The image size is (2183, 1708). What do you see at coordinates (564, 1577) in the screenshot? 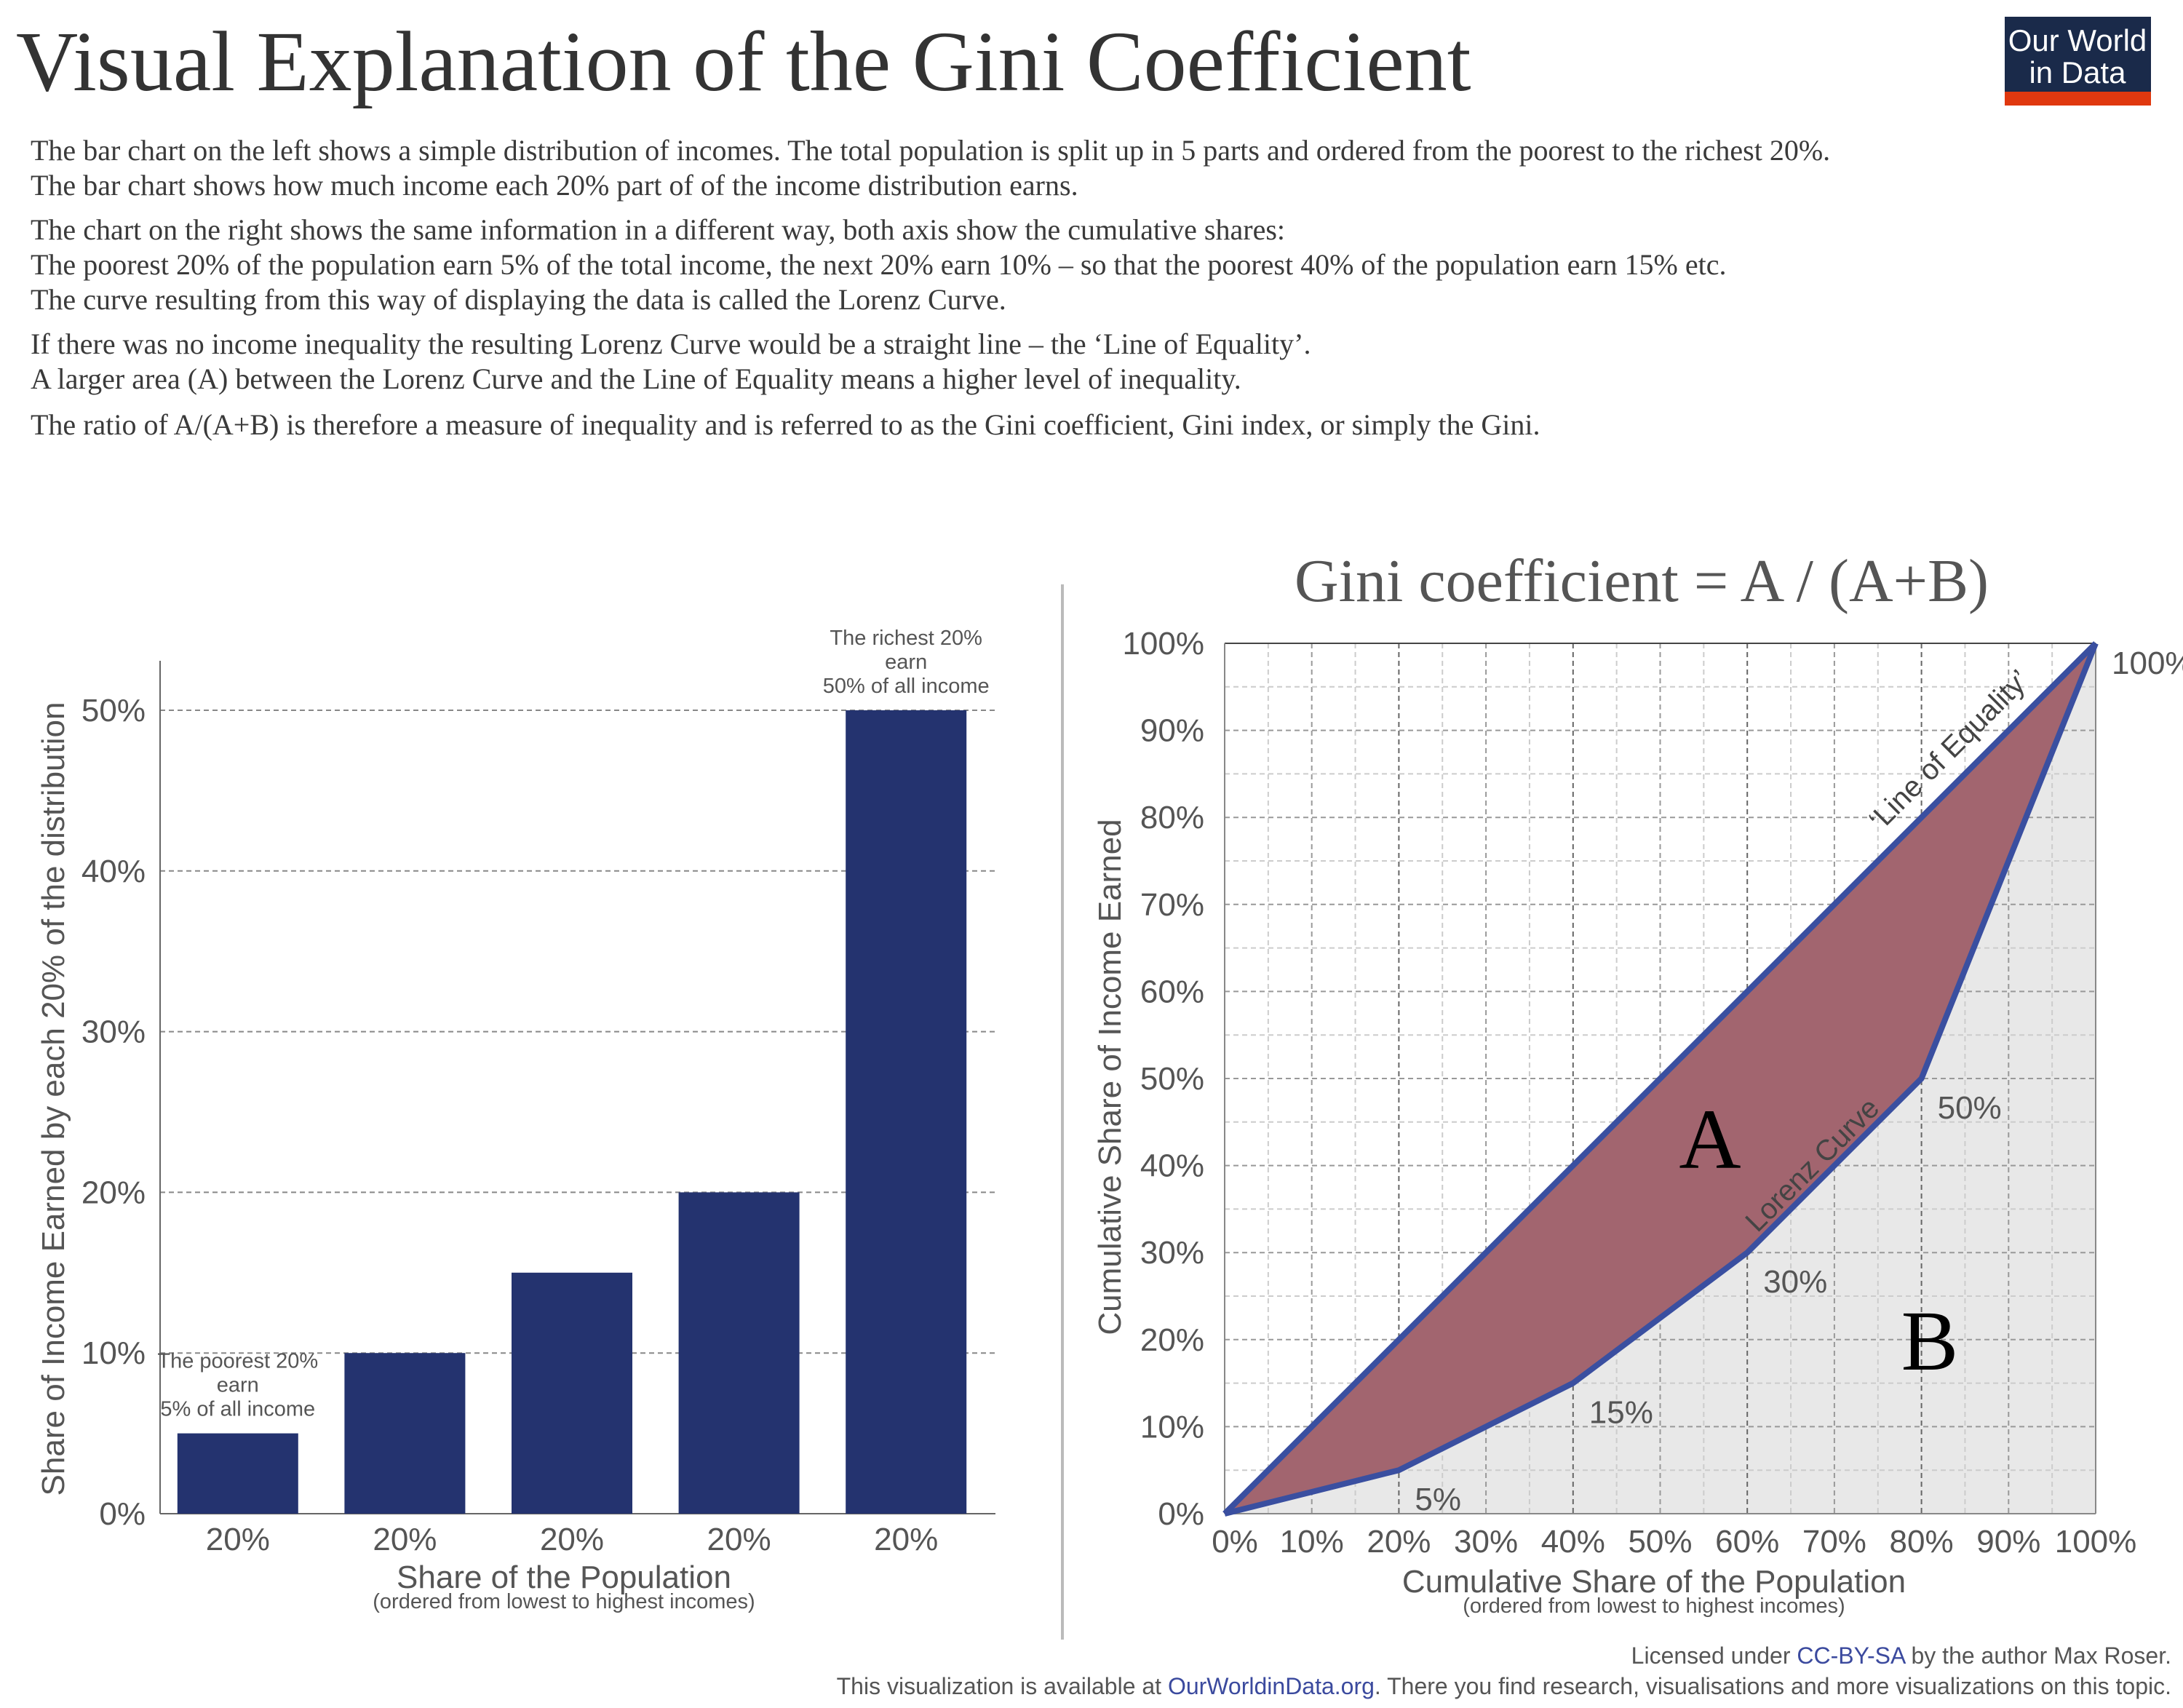
I see `bar-x-axis-title: Share of the Population` at bounding box center [564, 1577].